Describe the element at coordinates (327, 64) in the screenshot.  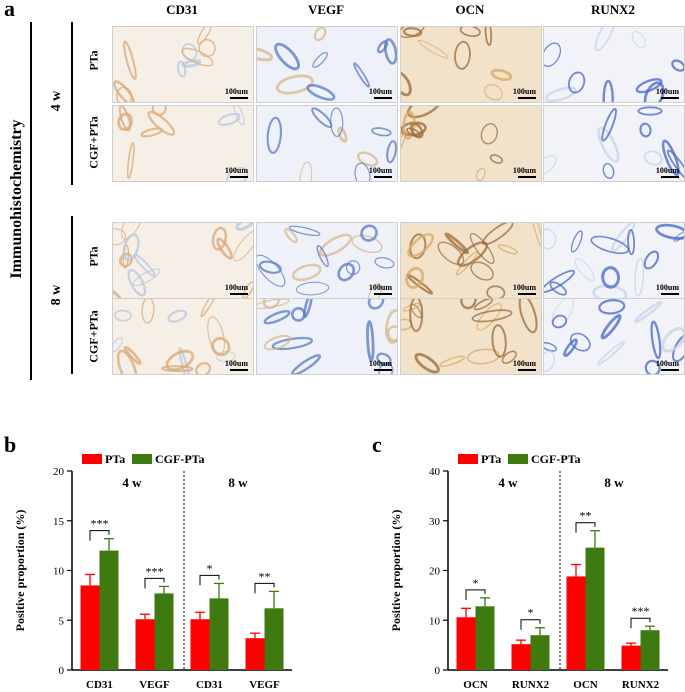
I see `micrograph-4w-pta-vegf: 100um` at that location.